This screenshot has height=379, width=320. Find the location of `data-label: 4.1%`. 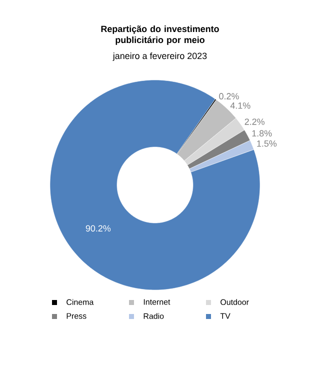

data-label: 4.1% is located at coordinates (240, 105).